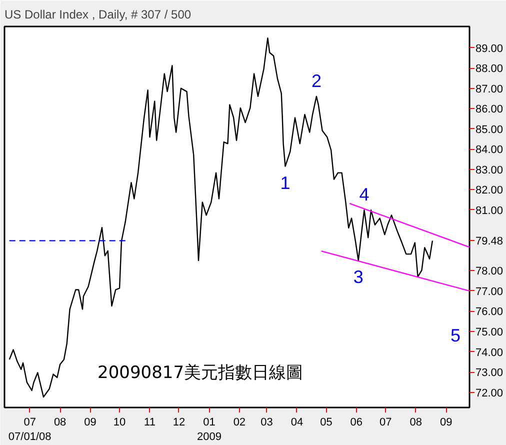  What do you see at coordinates (490, 190) in the screenshot?
I see `y-tick-label: 82.00` at bounding box center [490, 190].